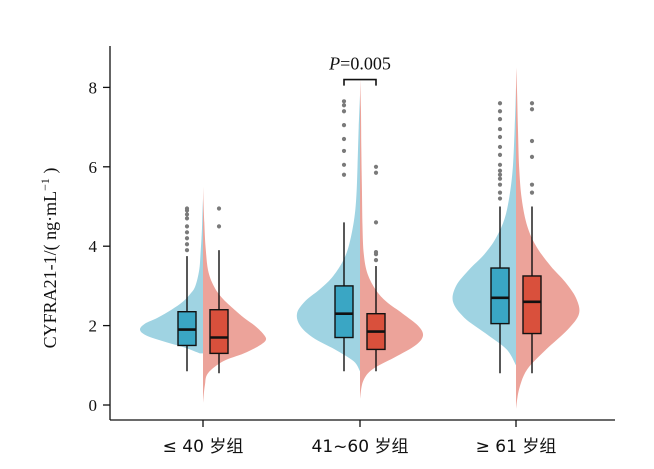  I want to click on y-tick-label: 0, so click(93, 405).